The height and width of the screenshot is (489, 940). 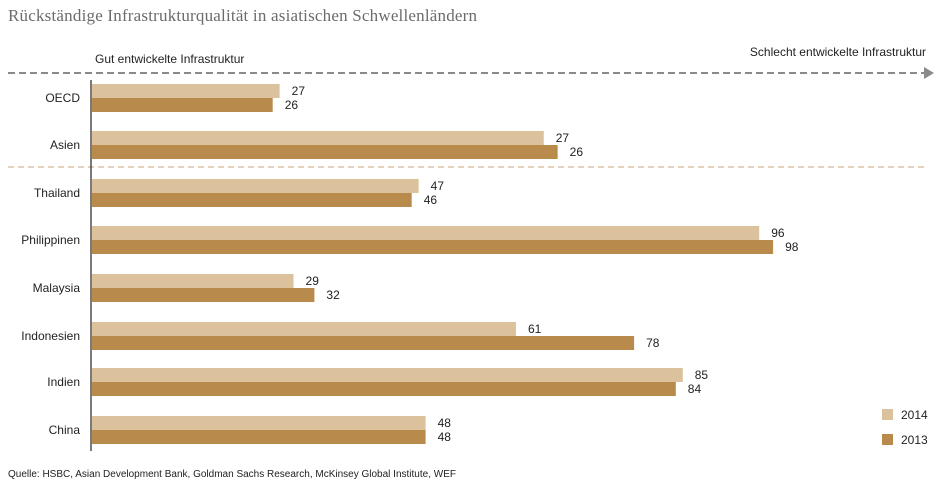 What do you see at coordinates (50, 240) in the screenshot?
I see `category-label: Philippinen` at bounding box center [50, 240].